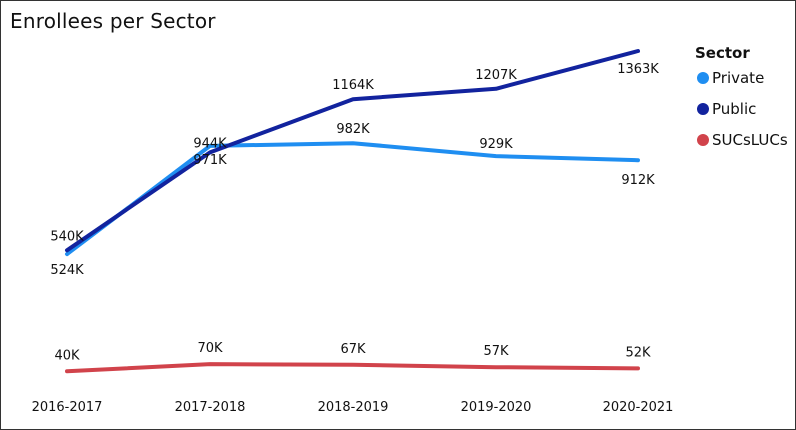  Describe the element at coordinates (210, 348) in the screenshot. I see `data-label-sucsluc: 70K` at that location.